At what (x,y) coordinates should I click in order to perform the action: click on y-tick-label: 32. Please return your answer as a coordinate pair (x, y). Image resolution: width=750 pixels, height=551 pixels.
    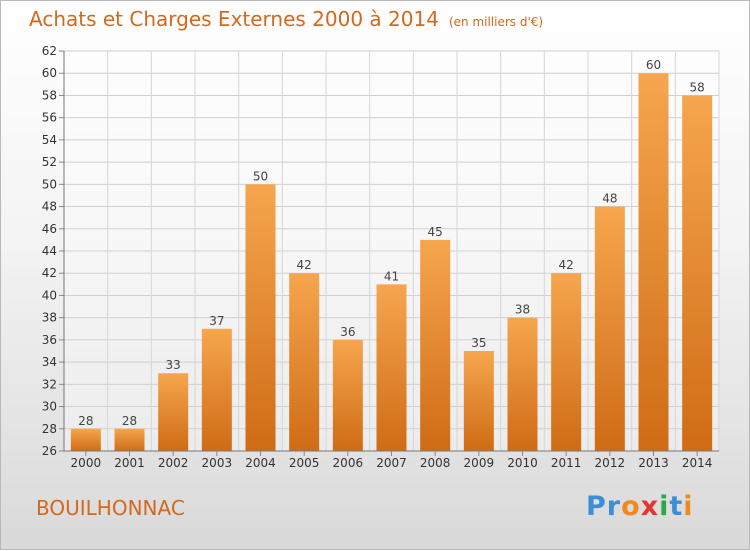
    Looking at the image, I should click on (49, 384).